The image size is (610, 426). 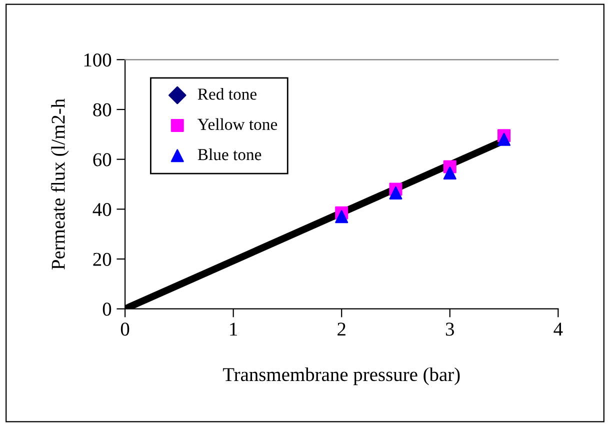 I want to click on y-axis-title: Permeate flux (l/m2-h, so click(x=59, y=184).